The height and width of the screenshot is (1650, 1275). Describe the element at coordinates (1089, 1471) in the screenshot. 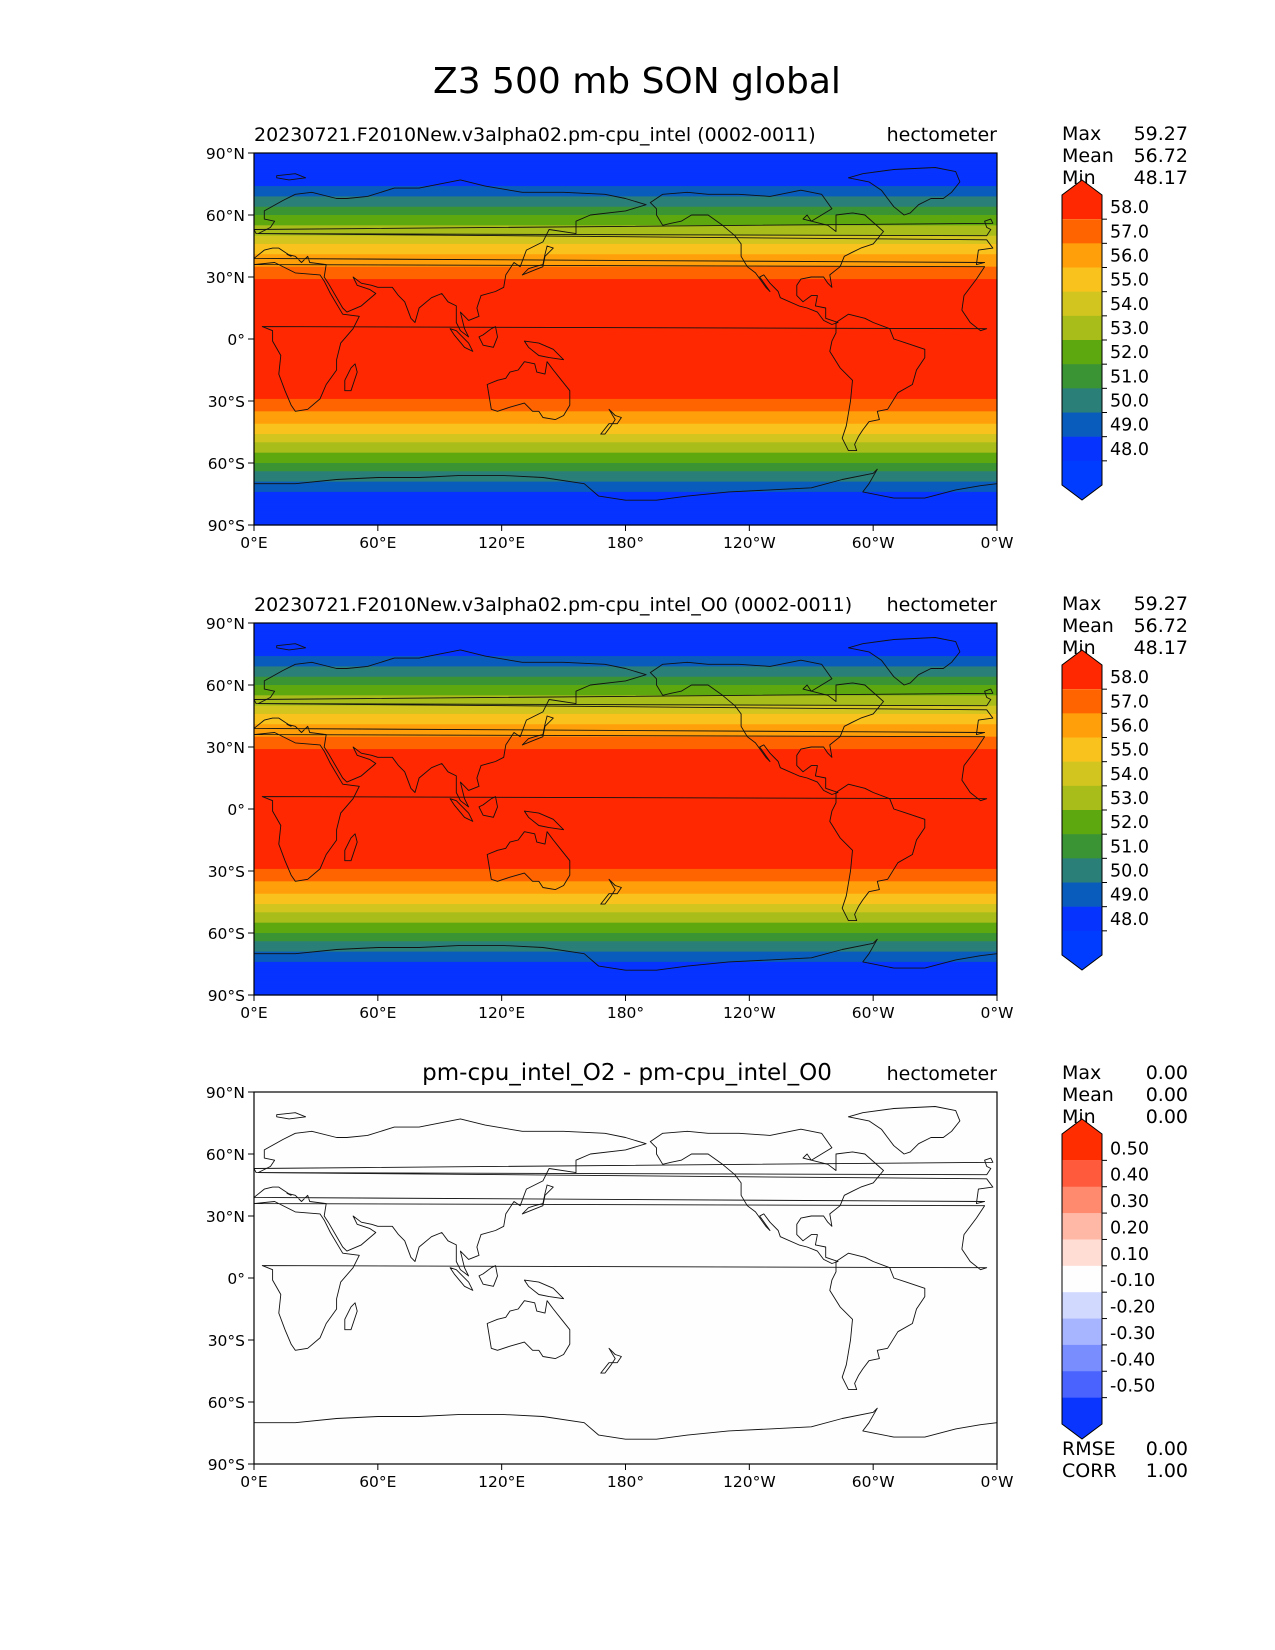

I see `extra-stat-label: CORR` at that location.